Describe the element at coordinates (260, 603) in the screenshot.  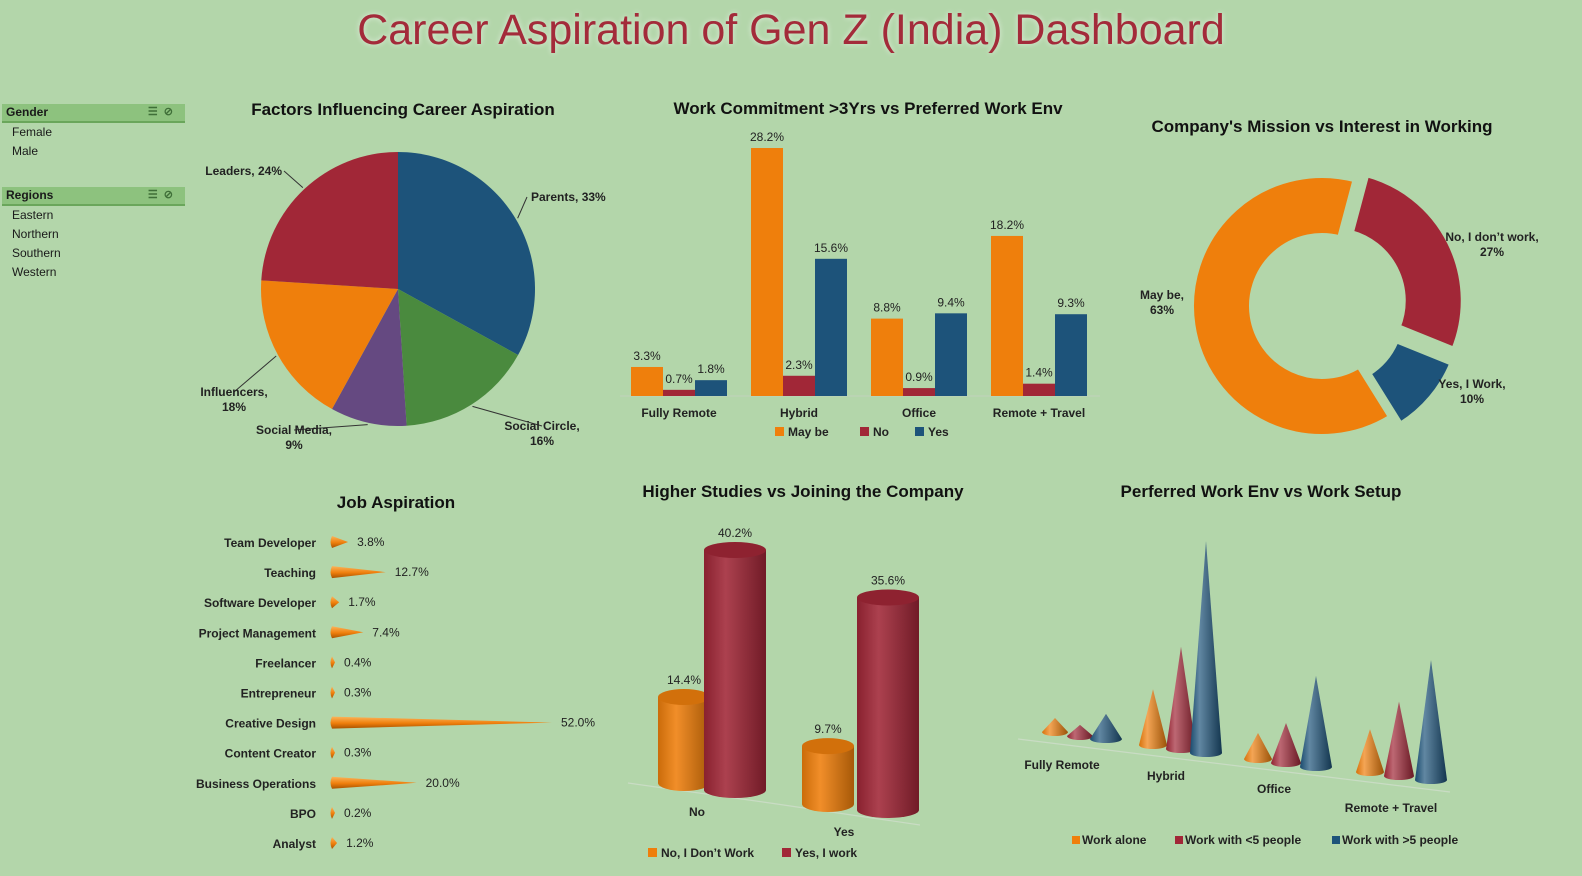
I see `y-tick-software-developer: Software Developer` at that location.